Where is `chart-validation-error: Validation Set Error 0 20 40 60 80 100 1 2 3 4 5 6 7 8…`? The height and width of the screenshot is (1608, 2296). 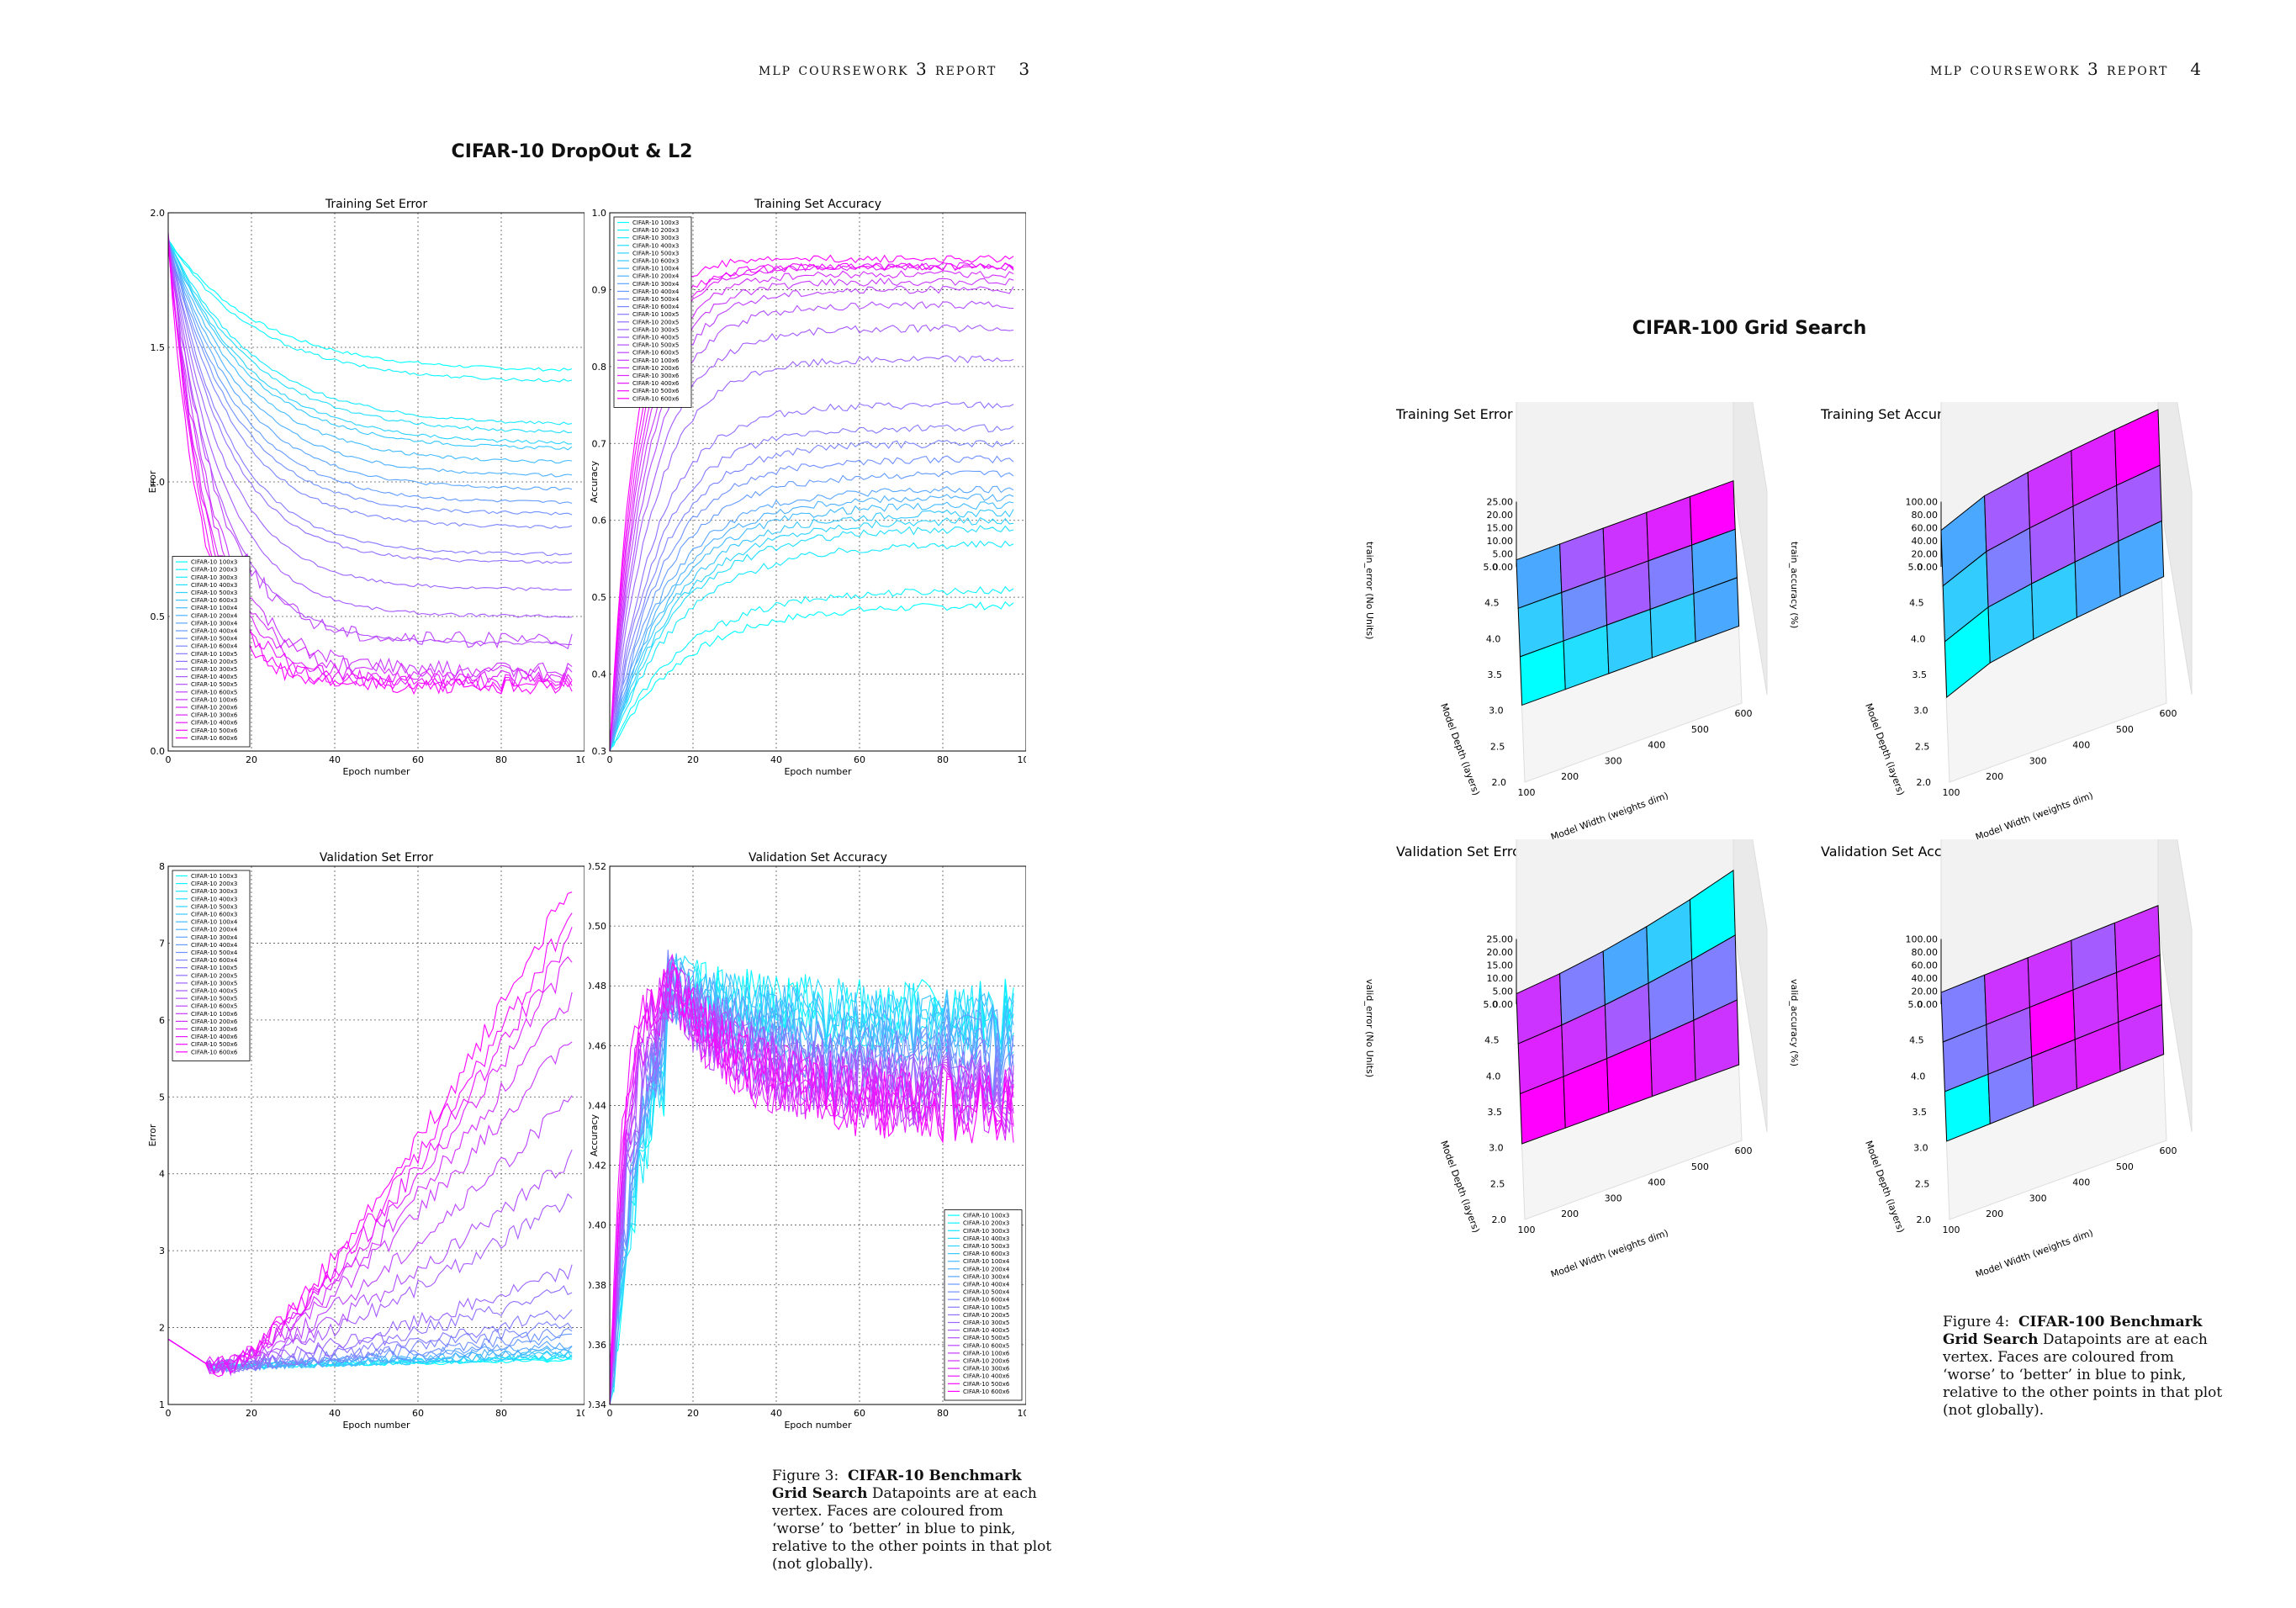 chart-validation-error: Validation Set Error 0 20 40 60 80 100 1 2 3 4 5 6 7 8… is located at coordinates (366, 1141).